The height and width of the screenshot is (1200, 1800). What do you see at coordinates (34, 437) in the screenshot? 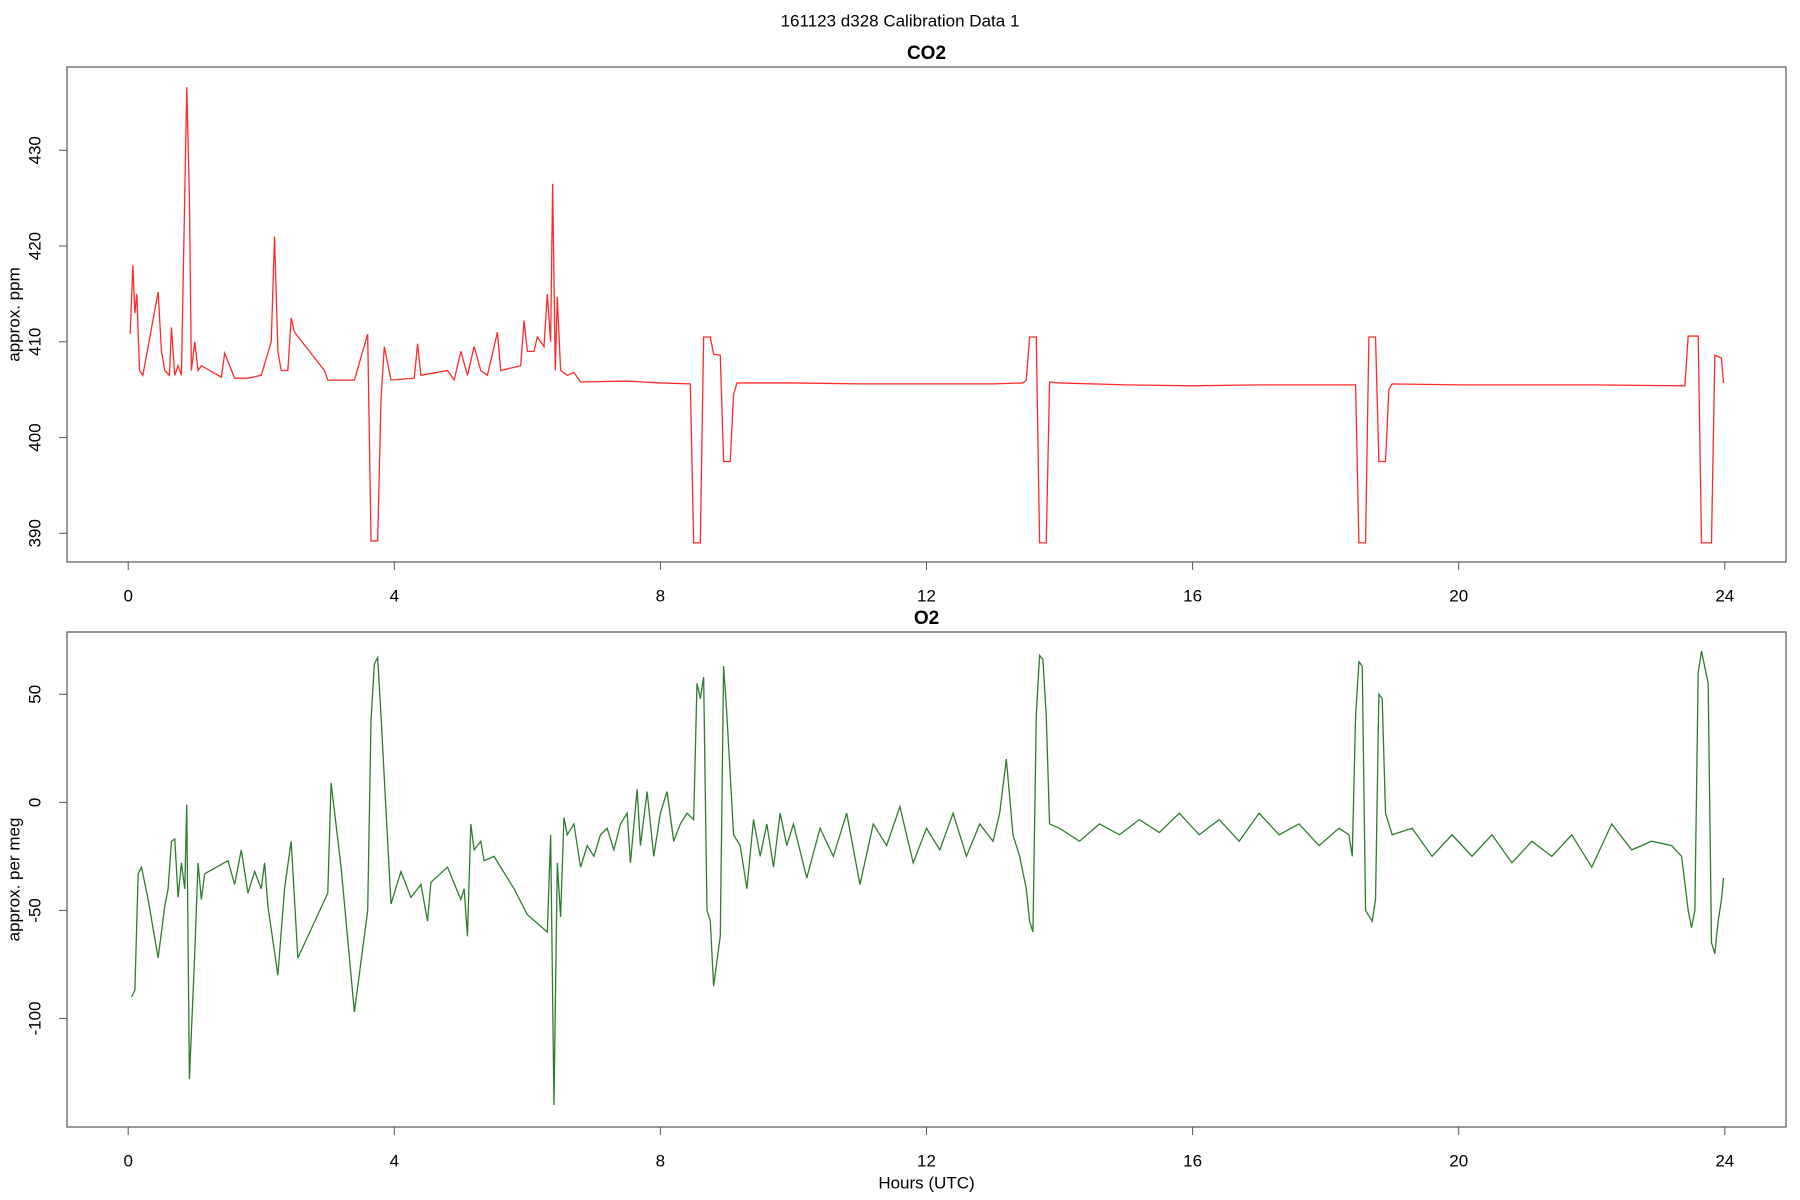
I see `y-tick-label: 400` at bounding box center [34, 437].